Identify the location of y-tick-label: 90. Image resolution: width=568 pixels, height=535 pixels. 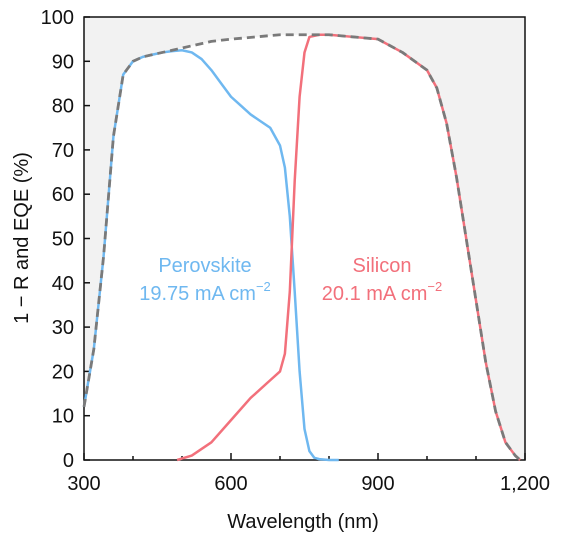
(63, 62).